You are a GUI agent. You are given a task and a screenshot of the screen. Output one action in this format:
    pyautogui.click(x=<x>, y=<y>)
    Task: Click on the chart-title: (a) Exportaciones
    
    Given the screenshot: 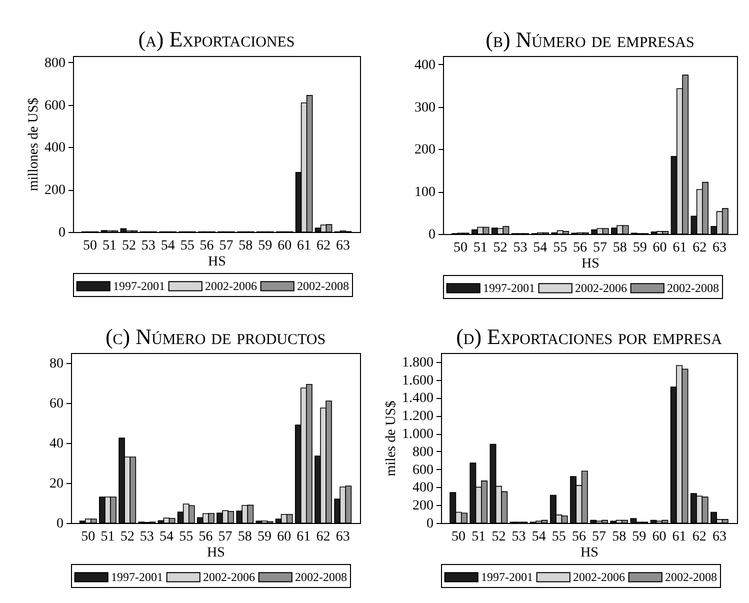 What is the action you would take?
    pyautogui.click(x=216, y=39)
    